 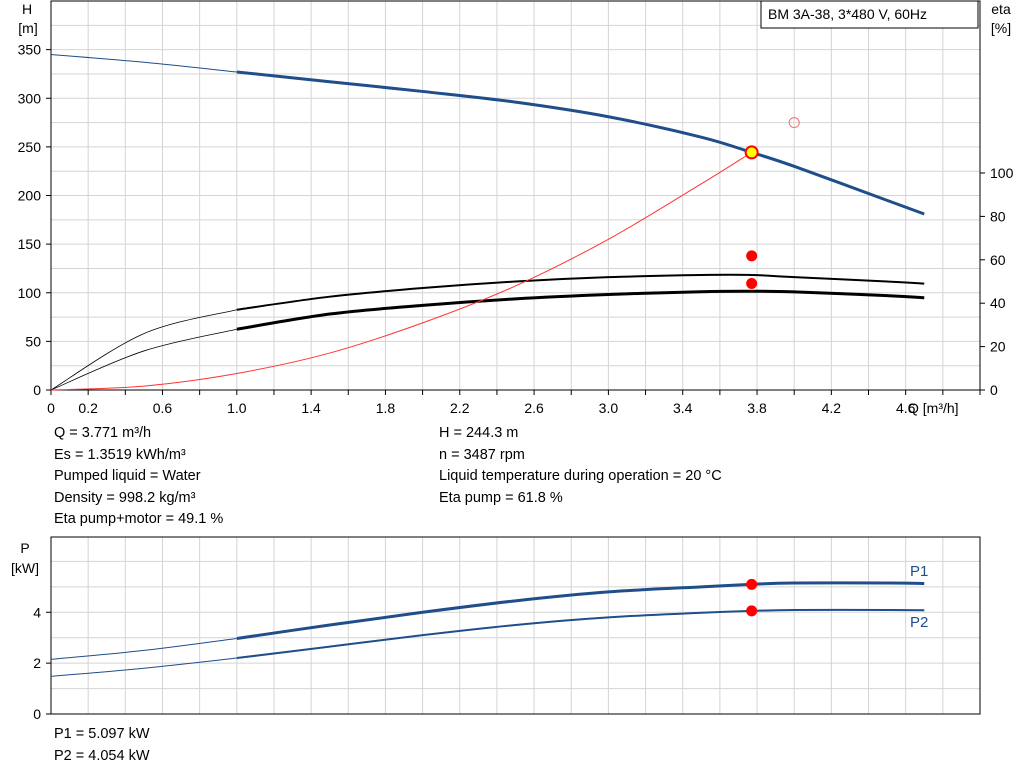 I want to click on x-tick-label: 1.0, so click(x=237, y=408).